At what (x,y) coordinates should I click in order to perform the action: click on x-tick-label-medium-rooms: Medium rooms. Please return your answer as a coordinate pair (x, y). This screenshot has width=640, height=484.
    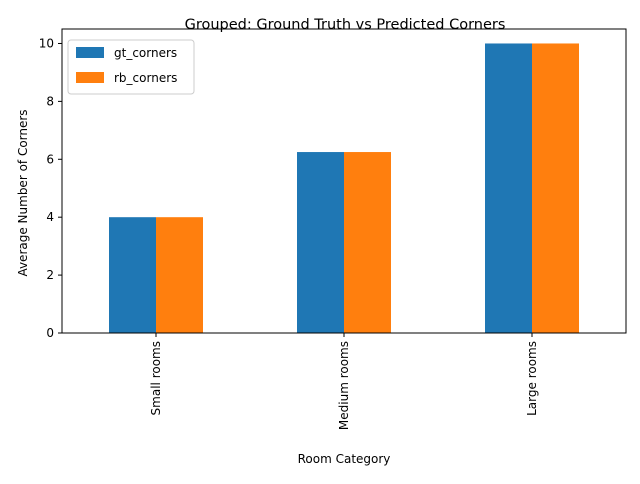
    Looking at the image, I should click on (344, 385).